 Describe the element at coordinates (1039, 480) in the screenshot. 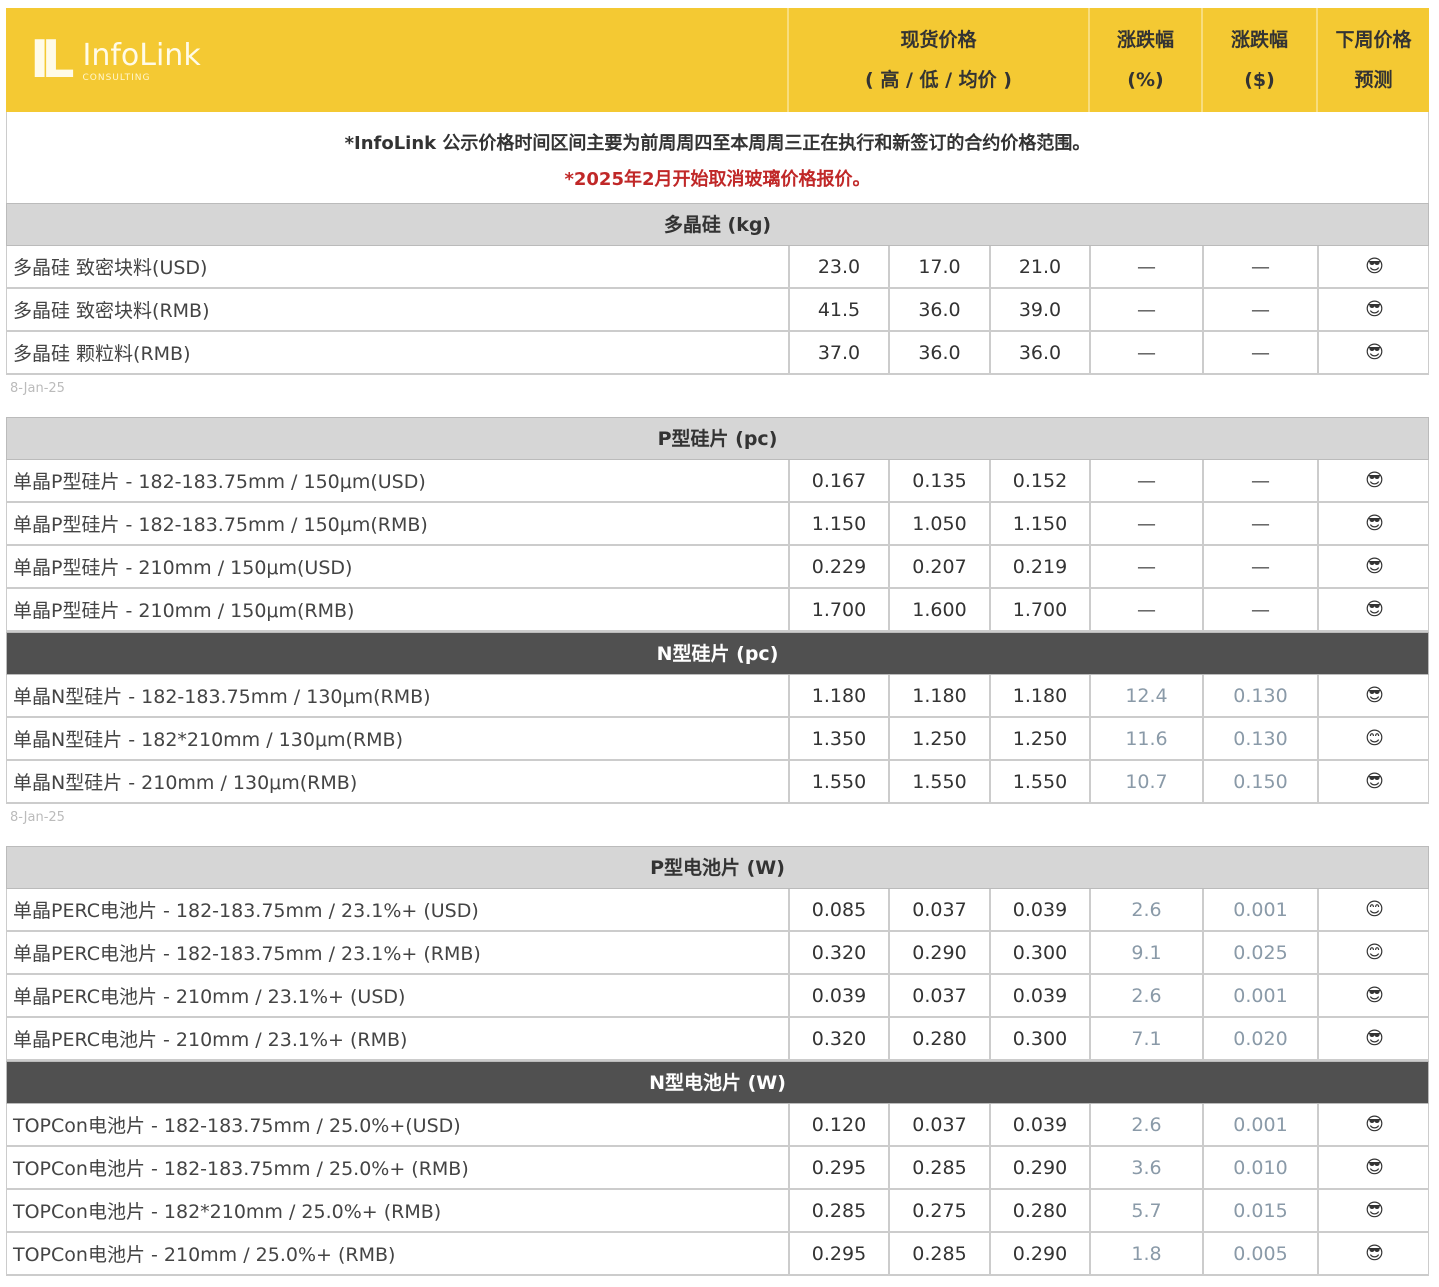

I see `price-avg: 0.152` at that location.